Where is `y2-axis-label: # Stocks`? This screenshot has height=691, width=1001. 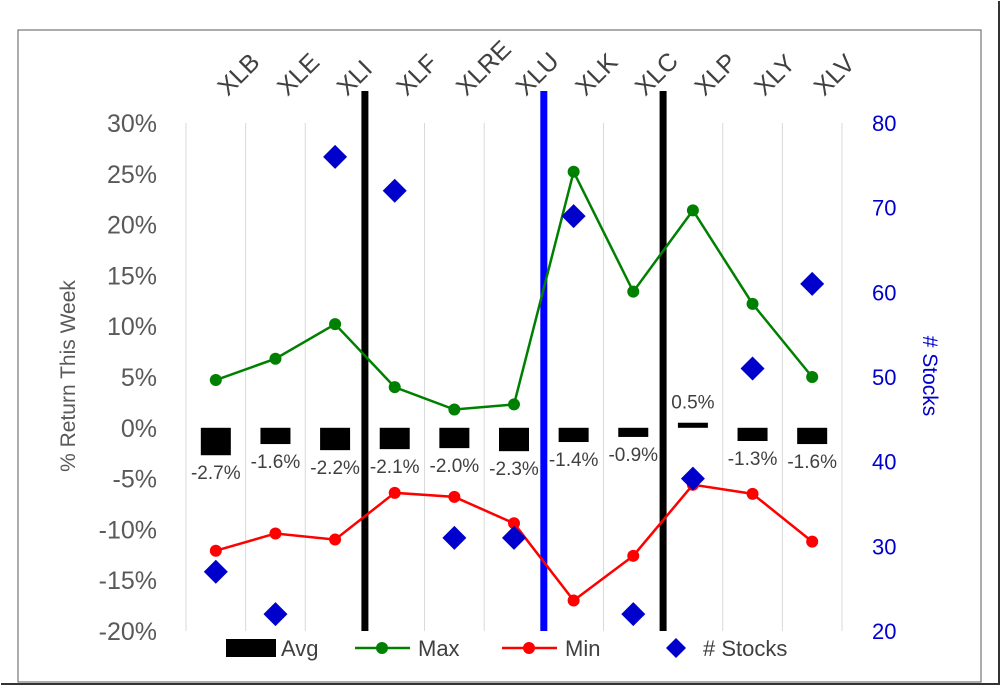 y2-axis-label: # Stocks is located at coordinates (929, 376).